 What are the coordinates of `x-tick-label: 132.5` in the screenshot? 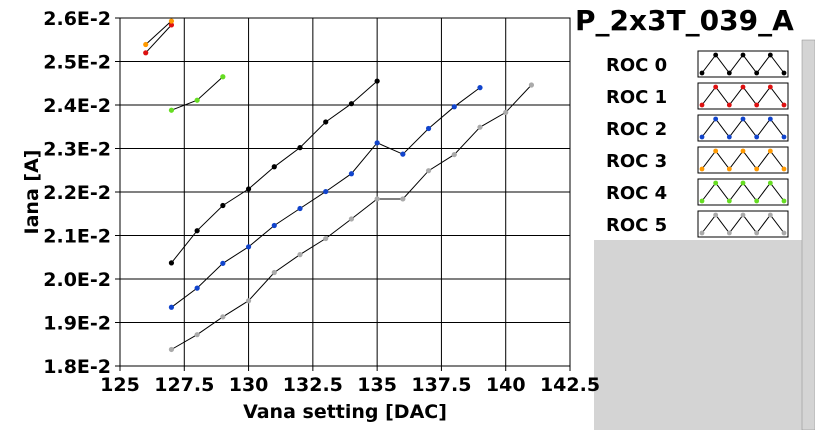 It's located at (313, 385).